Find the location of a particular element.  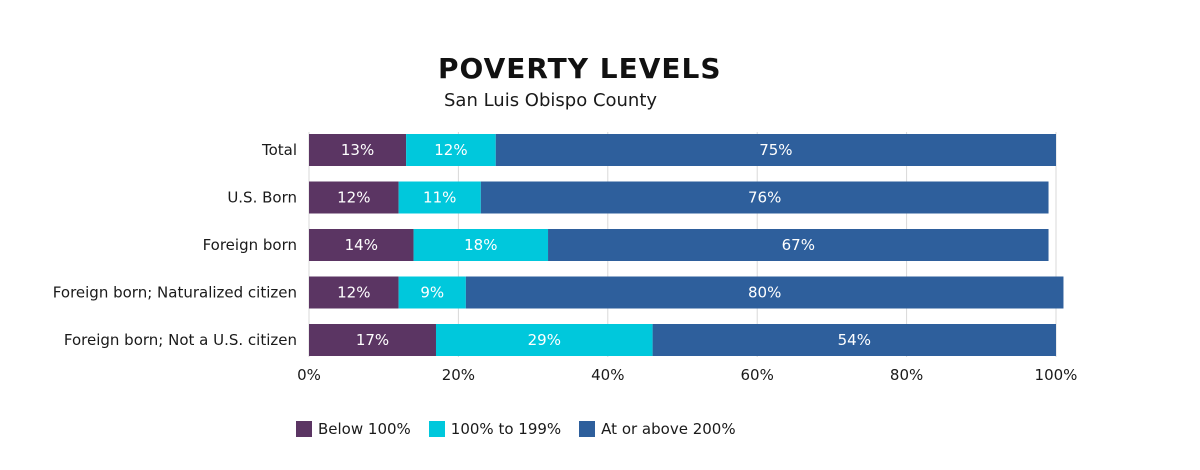

x-tick-label: 100% is located at coordinates (1056, 375).